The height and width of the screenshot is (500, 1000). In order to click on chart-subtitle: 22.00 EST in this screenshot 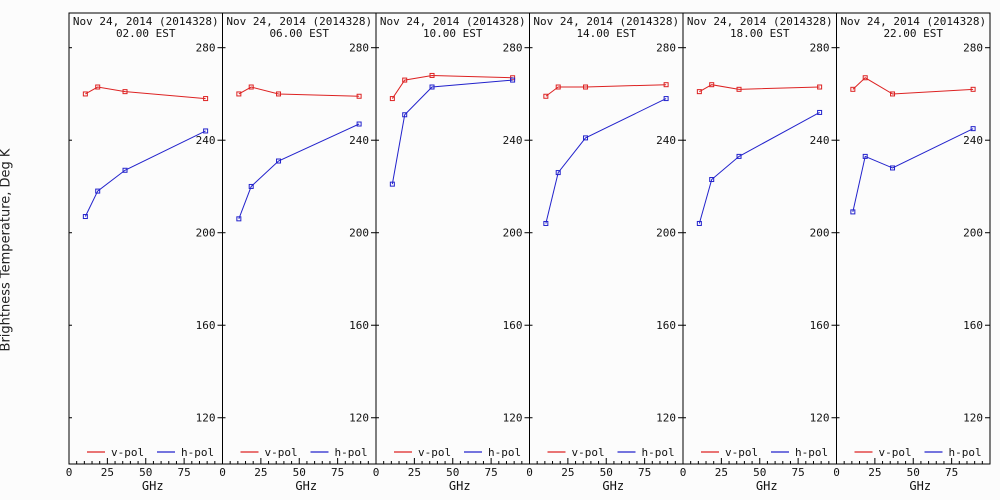, I will do `click(913, 33)`.